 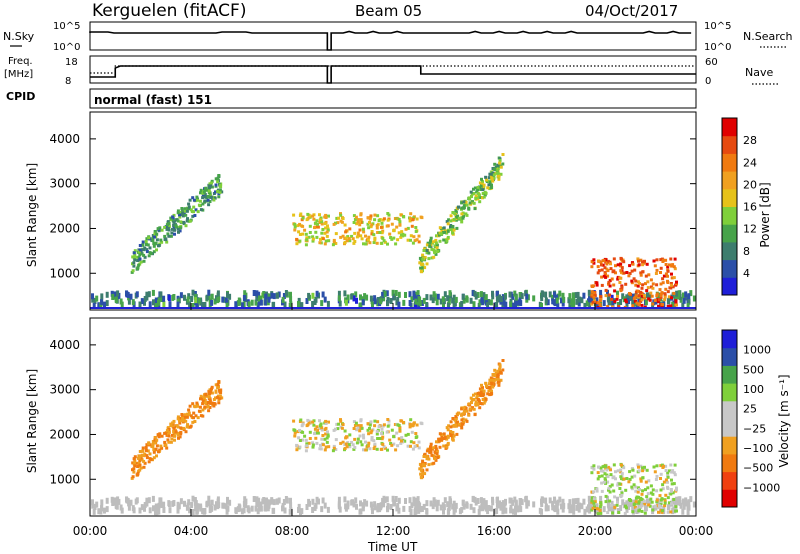 What do you see at coordinates (746, 251) in the screenshot?
I see `colorbar-tick-label: 8` at bounding box center [746, 251].